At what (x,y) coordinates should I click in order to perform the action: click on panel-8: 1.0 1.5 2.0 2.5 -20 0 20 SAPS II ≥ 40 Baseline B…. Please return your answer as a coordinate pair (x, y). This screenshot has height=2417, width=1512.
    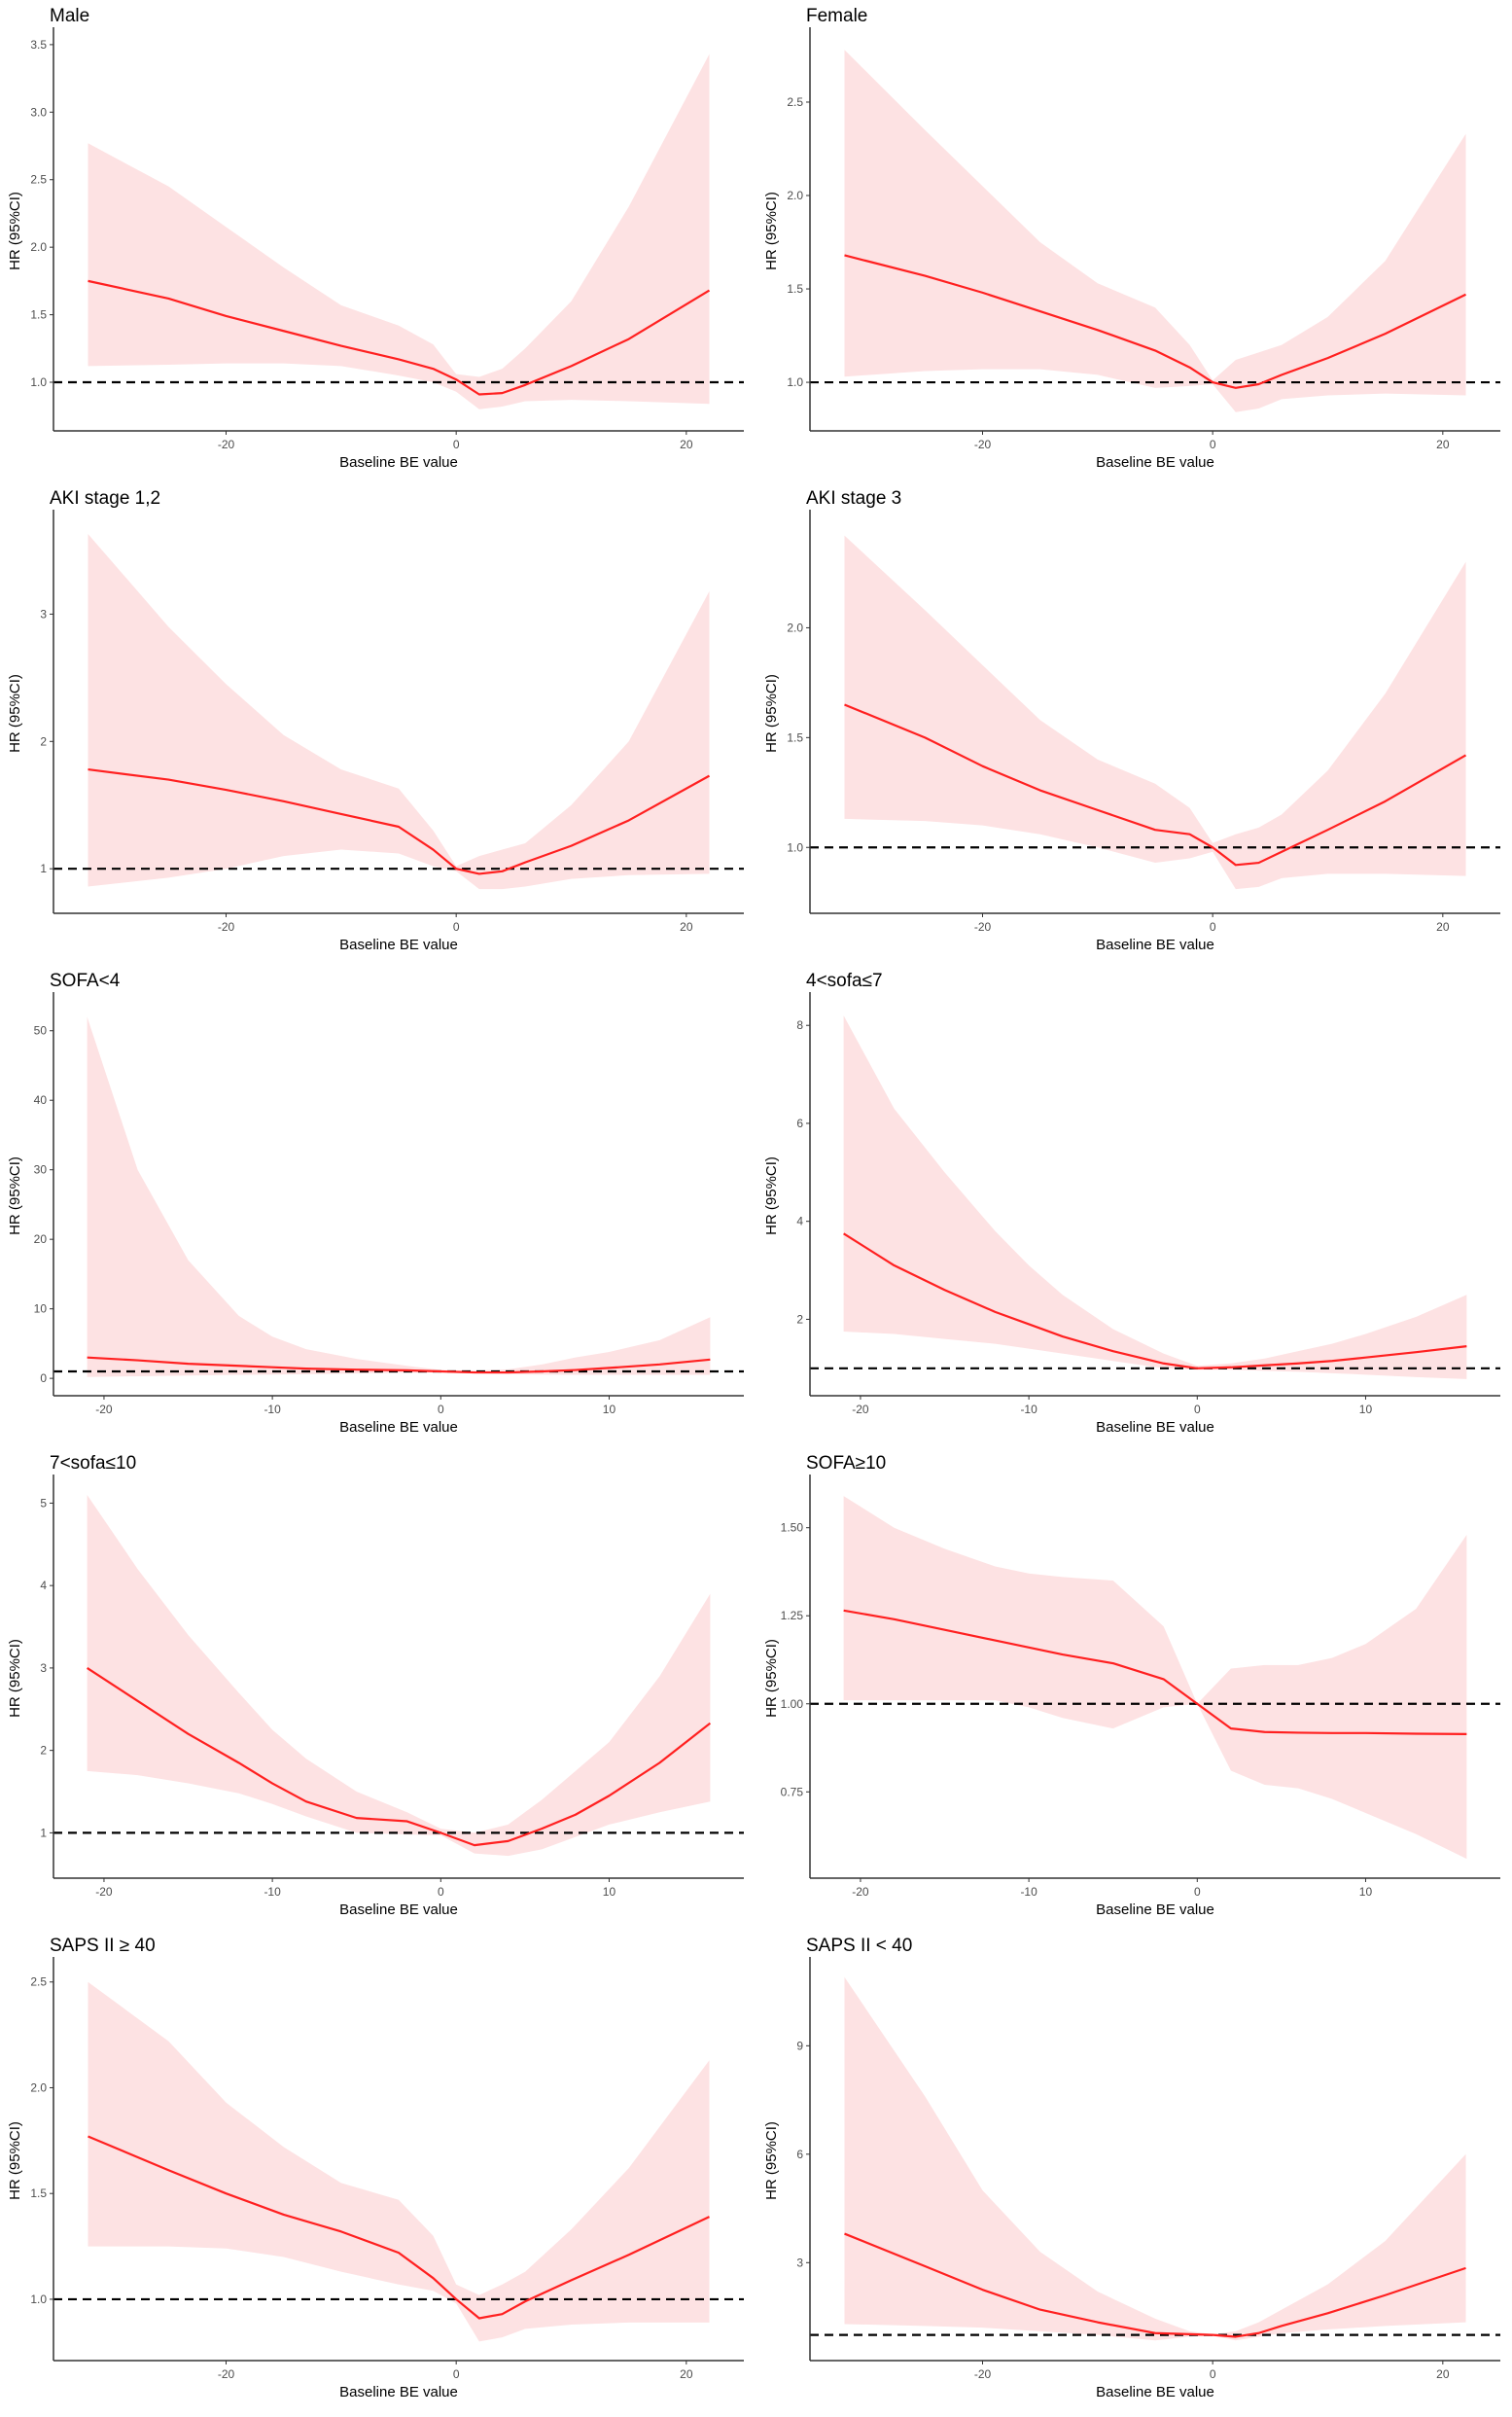
    Looking at the image, I should click on (378, 2171).